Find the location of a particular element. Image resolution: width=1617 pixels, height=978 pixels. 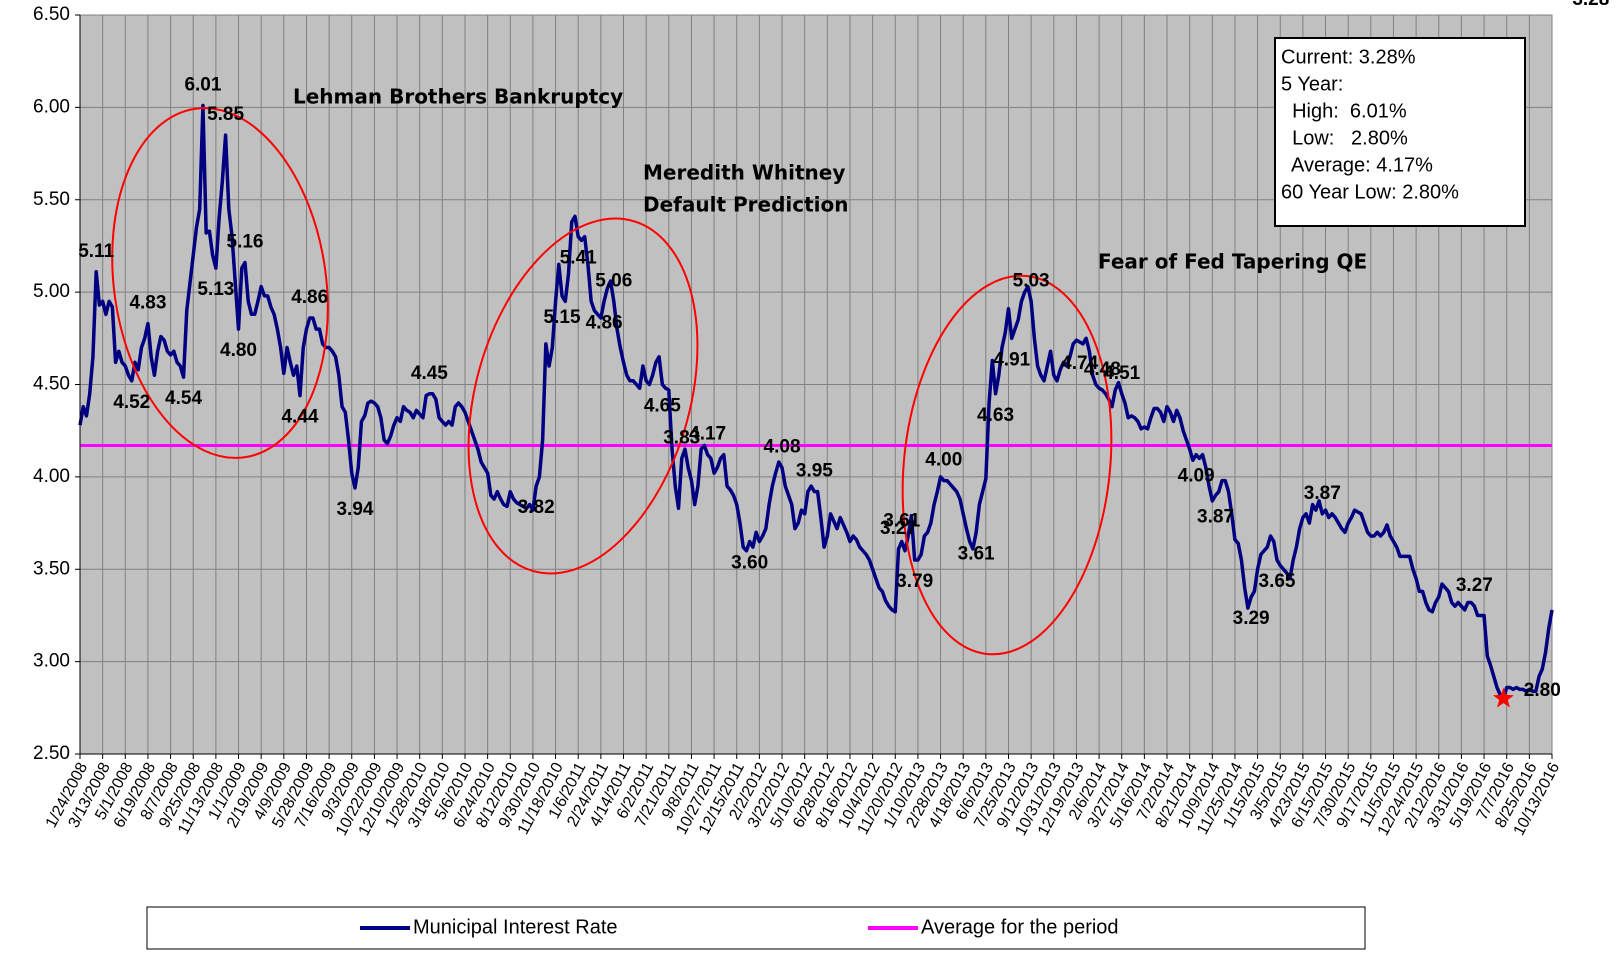

data-label: 4.54 is located at coordinates (183, 398).